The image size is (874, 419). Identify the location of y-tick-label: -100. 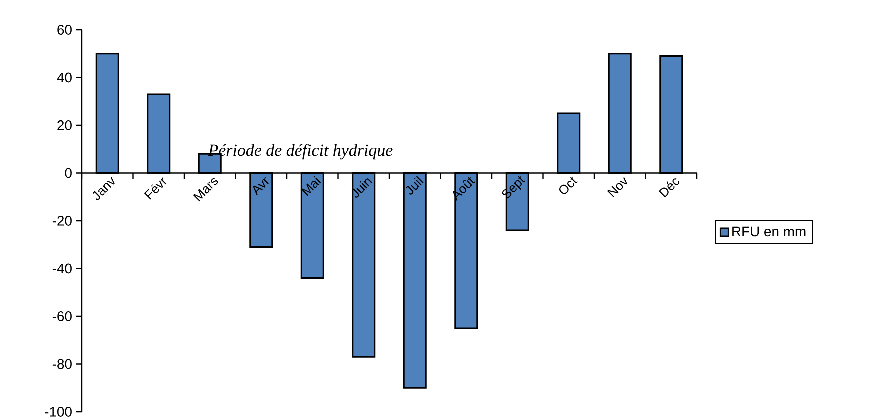
(58, 412).